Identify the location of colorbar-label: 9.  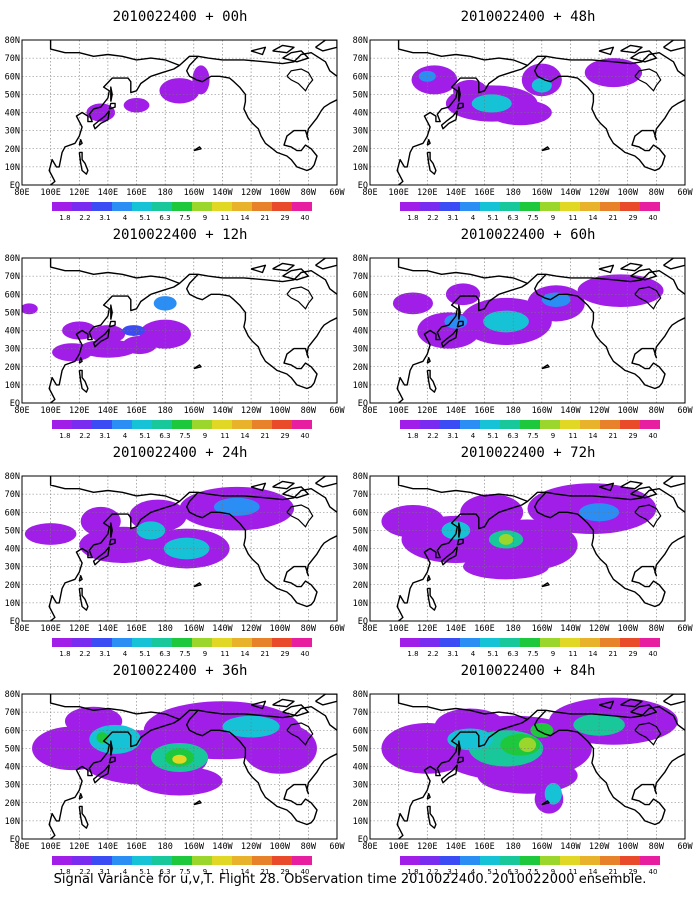
(205, 872).